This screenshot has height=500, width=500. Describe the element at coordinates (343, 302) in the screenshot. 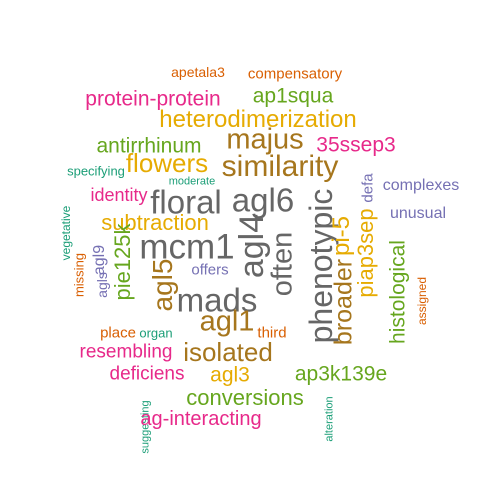

I see `word: broader` at that location.